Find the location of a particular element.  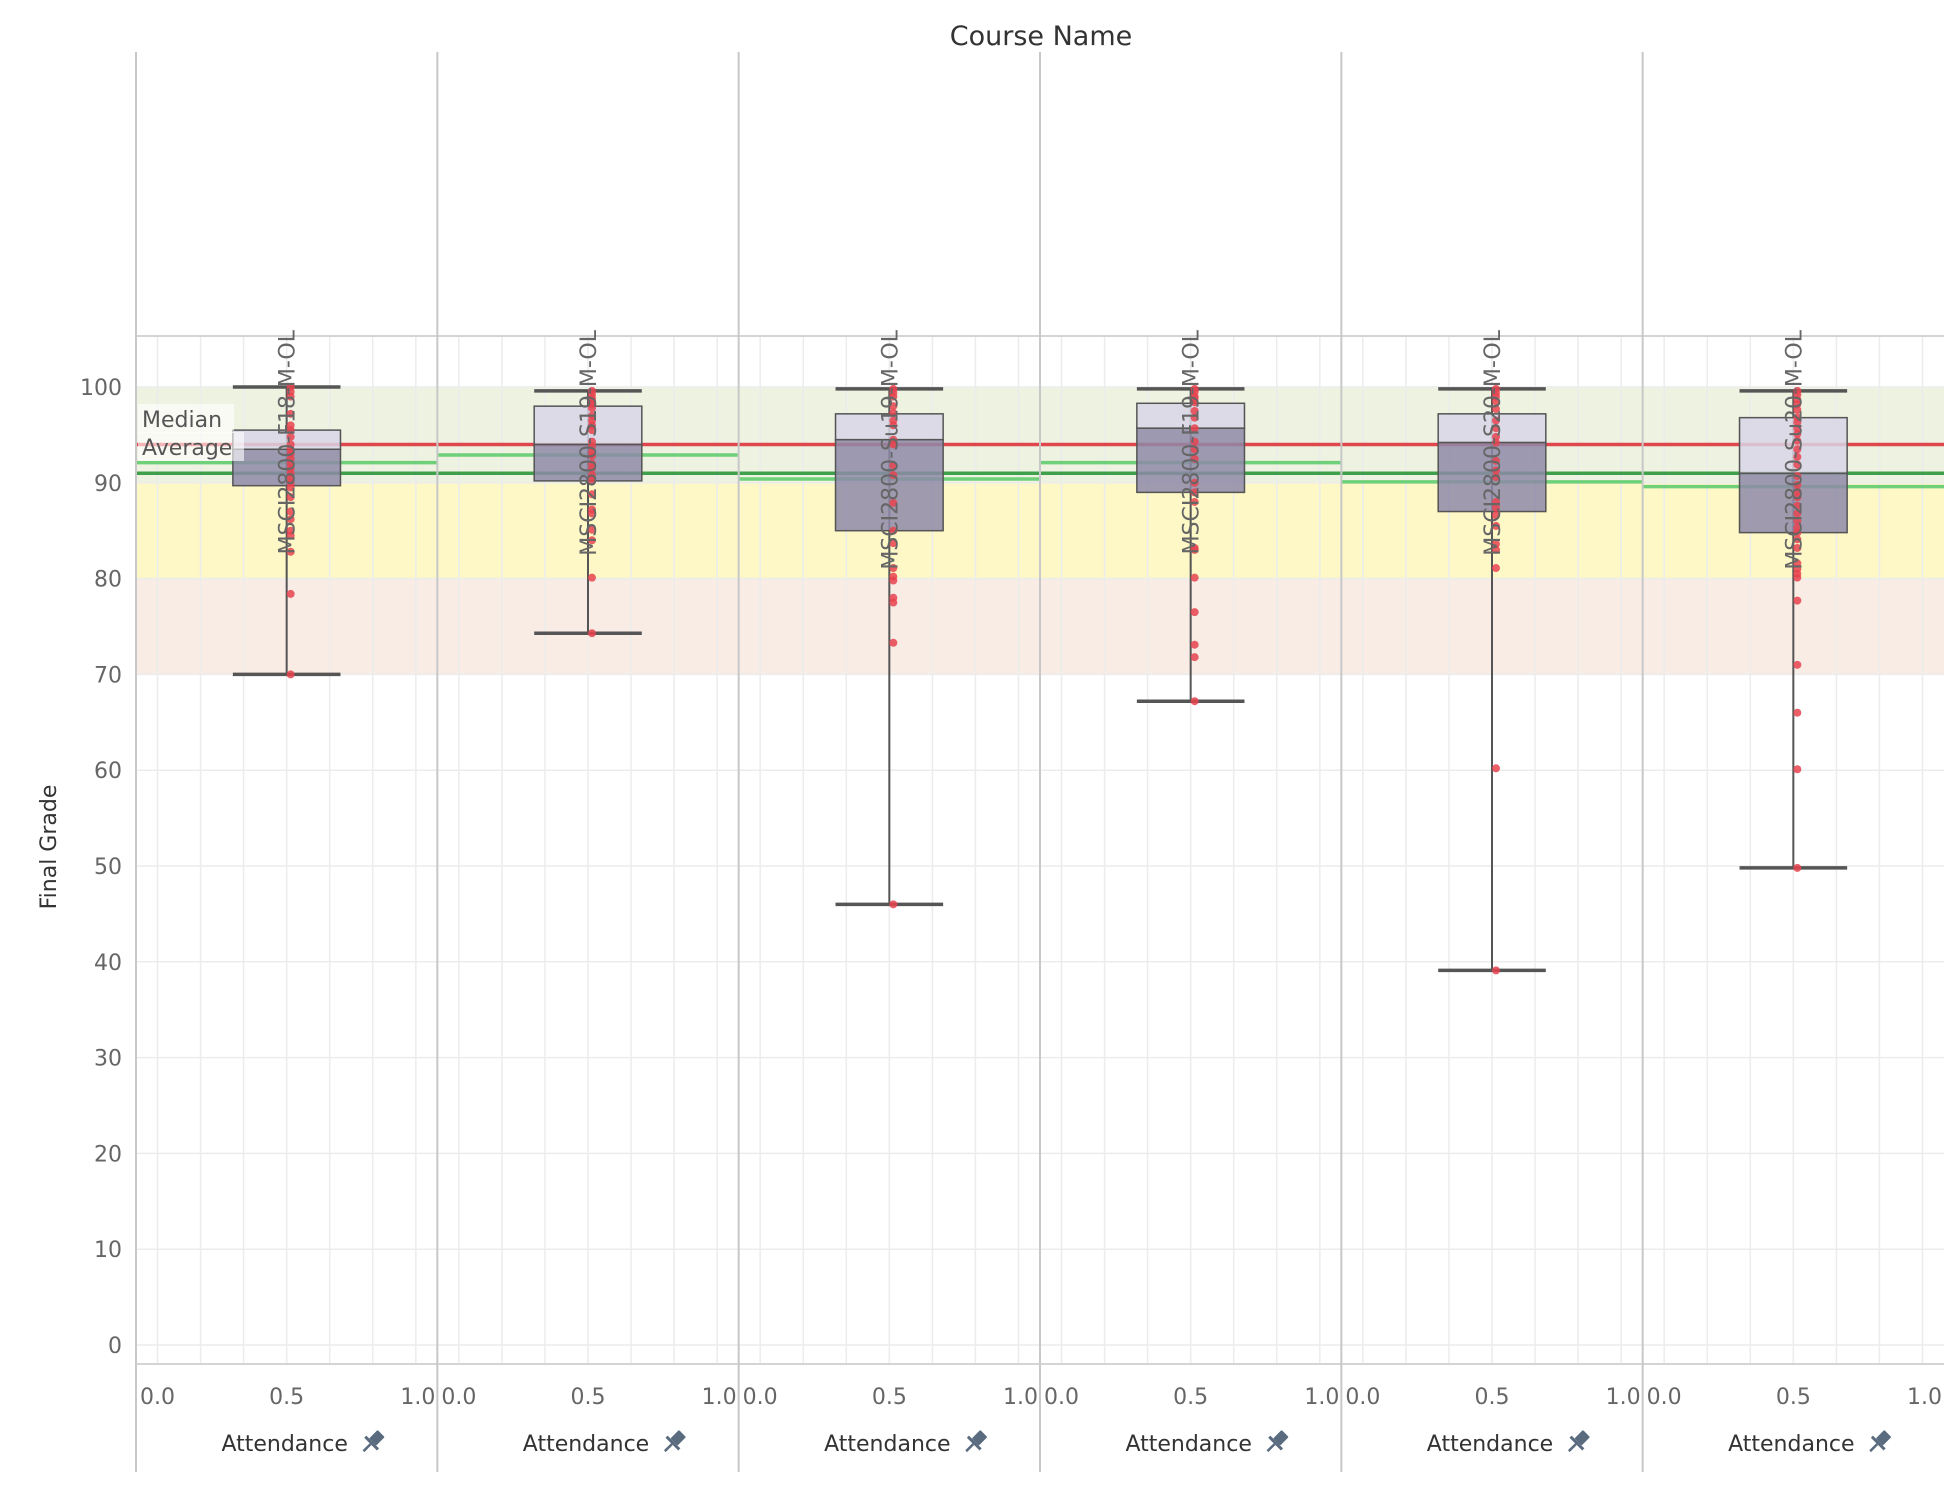

course-label-0: MSCI2800-F18-M-OL is located at coordinates (288, 441).